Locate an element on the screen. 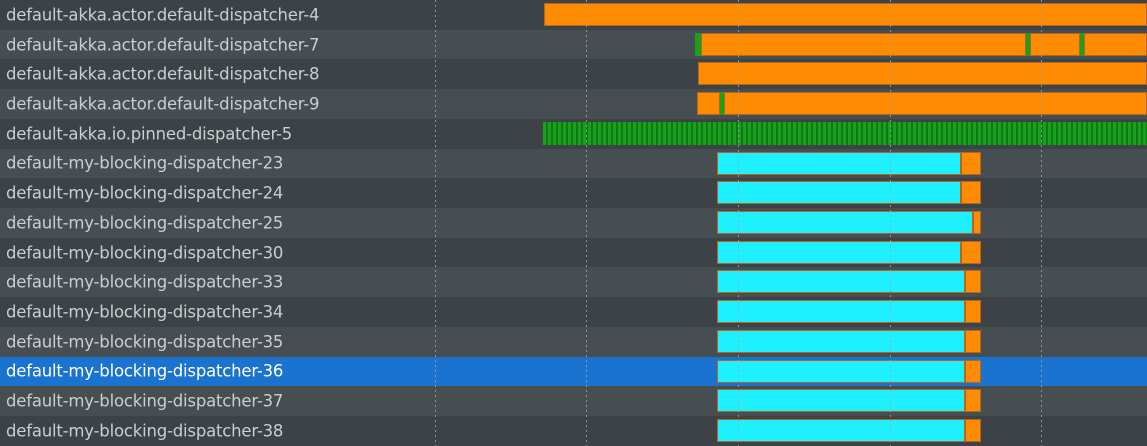  thread-row: default-akka.actor.default-dispatcher-4 is located at coordinates (573, 15).